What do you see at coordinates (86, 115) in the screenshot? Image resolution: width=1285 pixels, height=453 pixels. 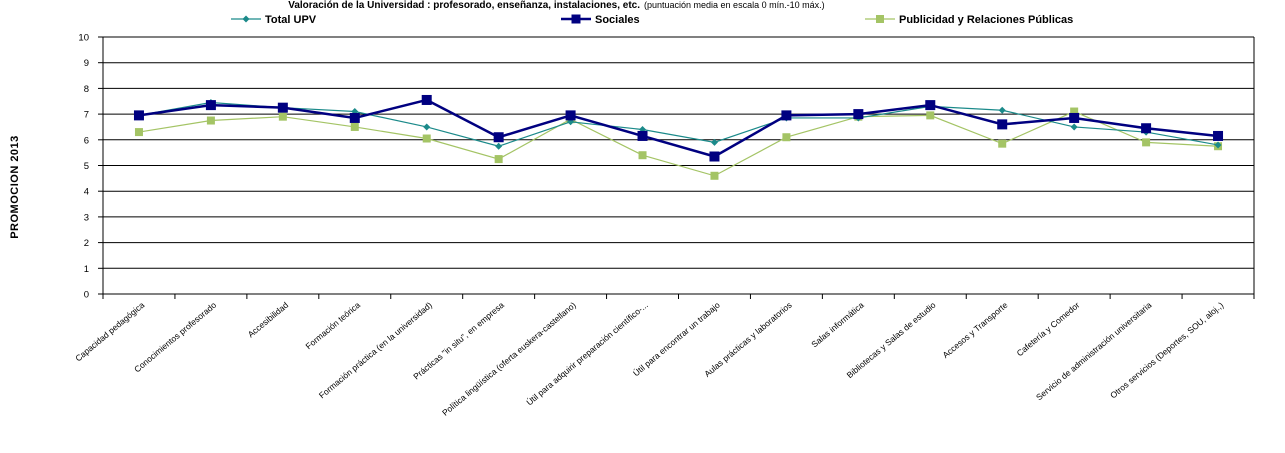 I see `y-tick-label: 7` at bounding box center [86, 115].